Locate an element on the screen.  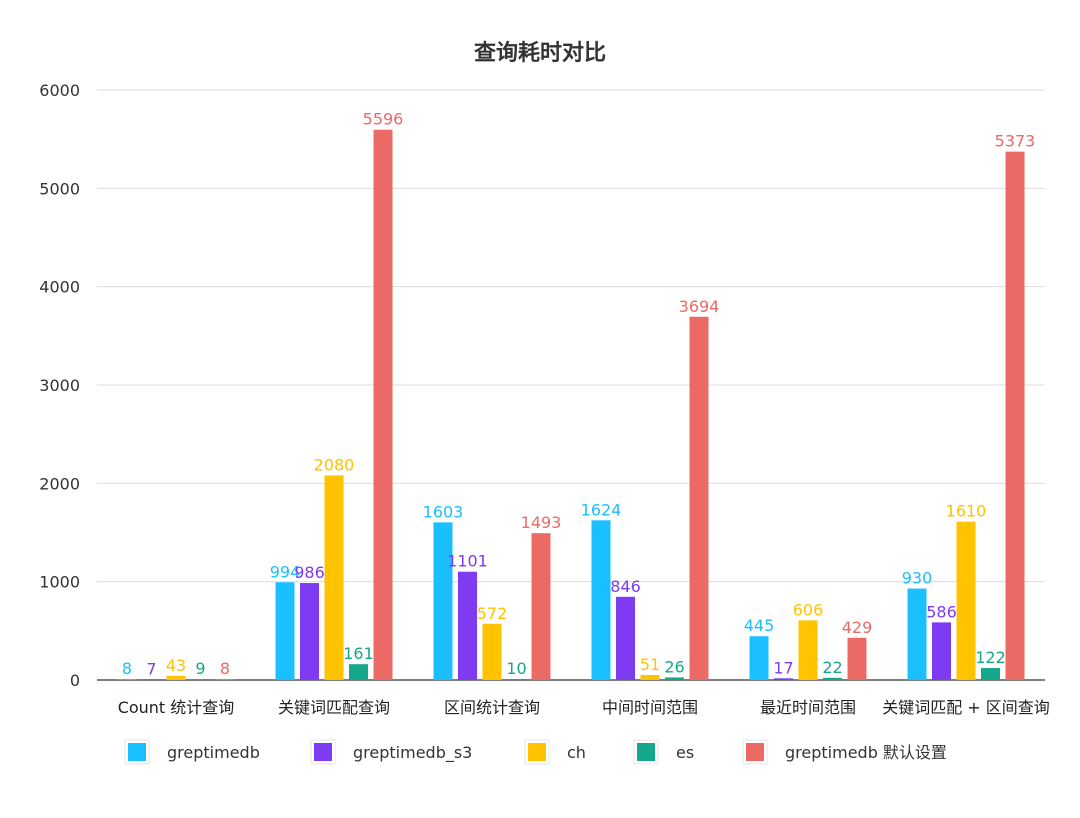
data-label: 930 is located at coordinates (917, 578).